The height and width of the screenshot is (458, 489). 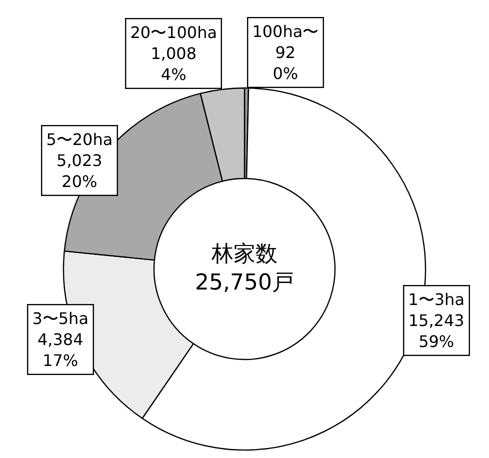 I want to click on data-label: 1,008 4%, so click(x=173, y=64).